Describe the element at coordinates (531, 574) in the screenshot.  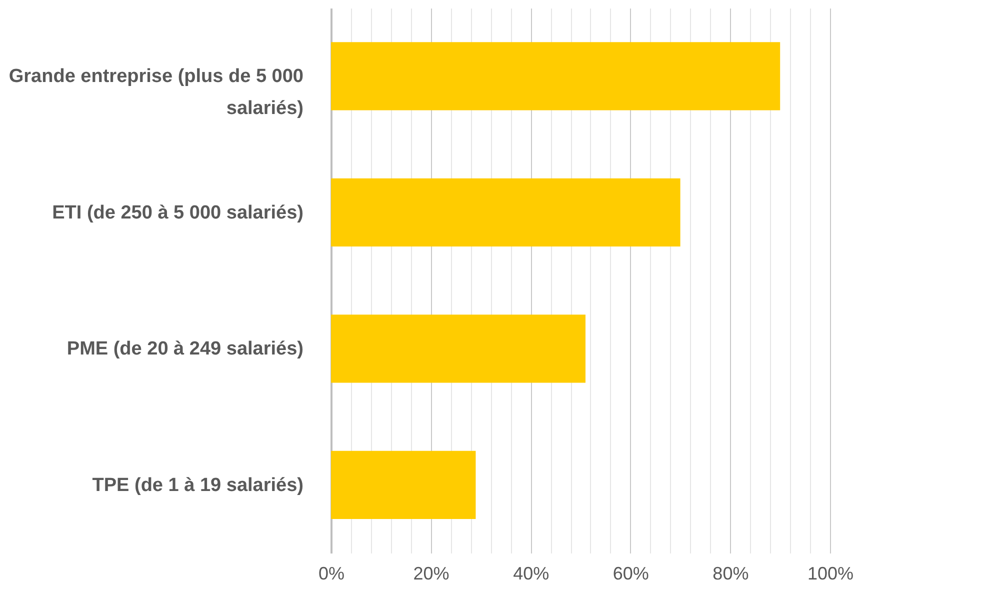
I see `x-tick-label: 40%` at that location.